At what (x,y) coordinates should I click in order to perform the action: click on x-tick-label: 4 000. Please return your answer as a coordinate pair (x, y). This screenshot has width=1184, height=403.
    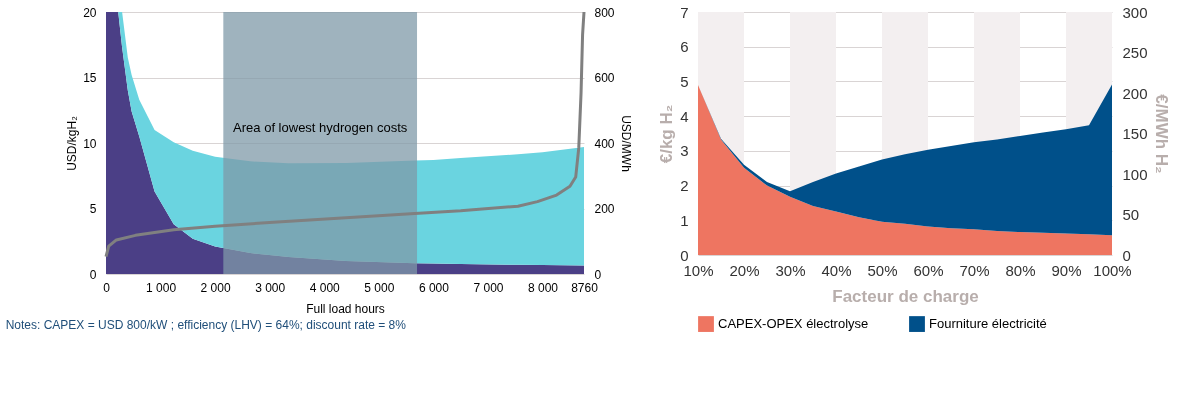
    Looking at the image, I should click on (325, 287).